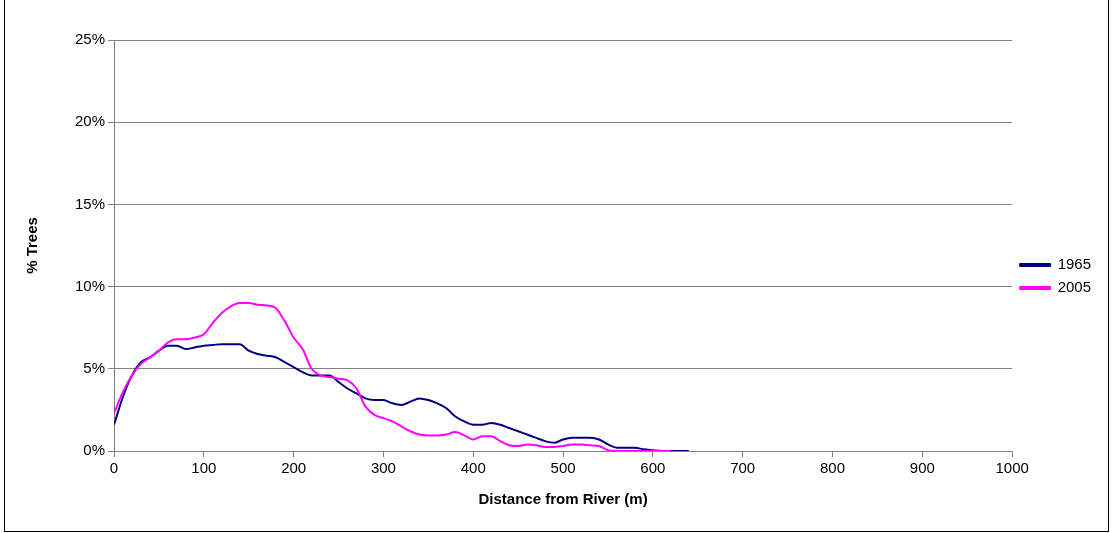 The width and height of the screenshot is (1111, 533). I want to click on x-tick-label: 700, so click(743, 468).